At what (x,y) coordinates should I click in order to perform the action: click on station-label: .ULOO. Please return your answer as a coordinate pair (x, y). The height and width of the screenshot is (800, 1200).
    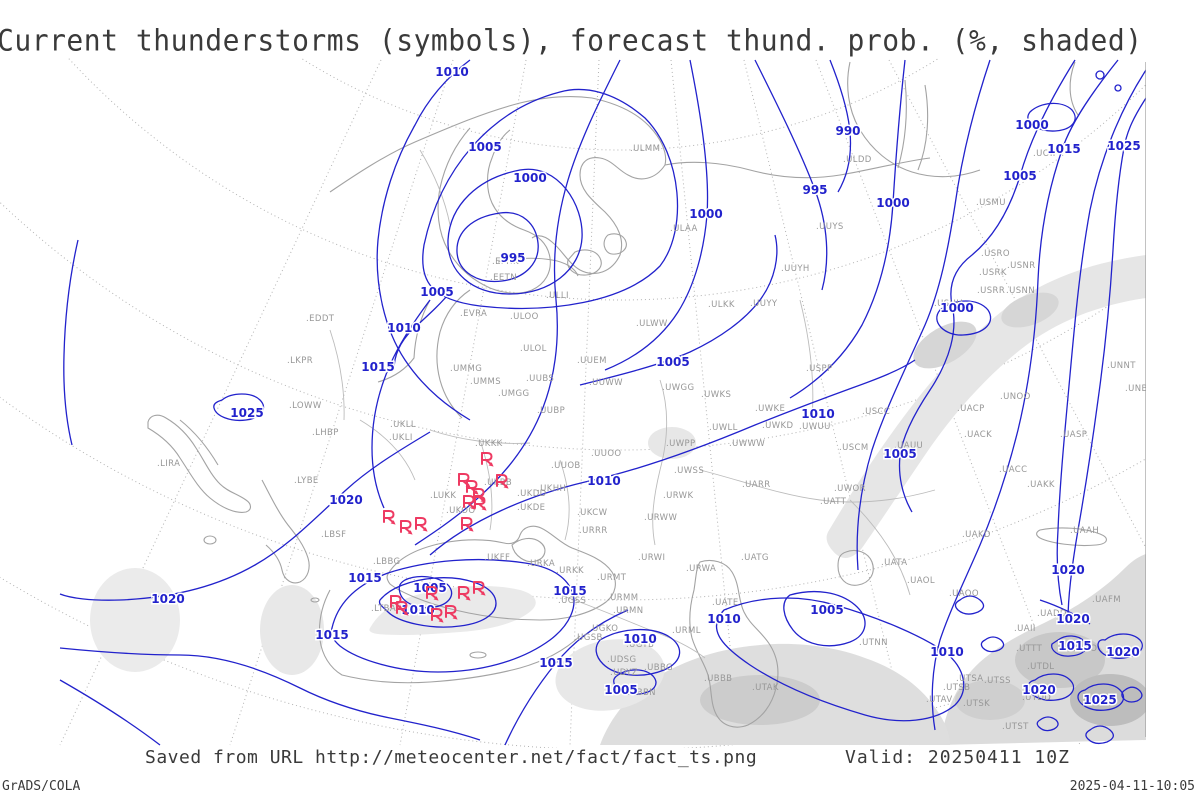
    Looking at the image, I should click on (524, 317).